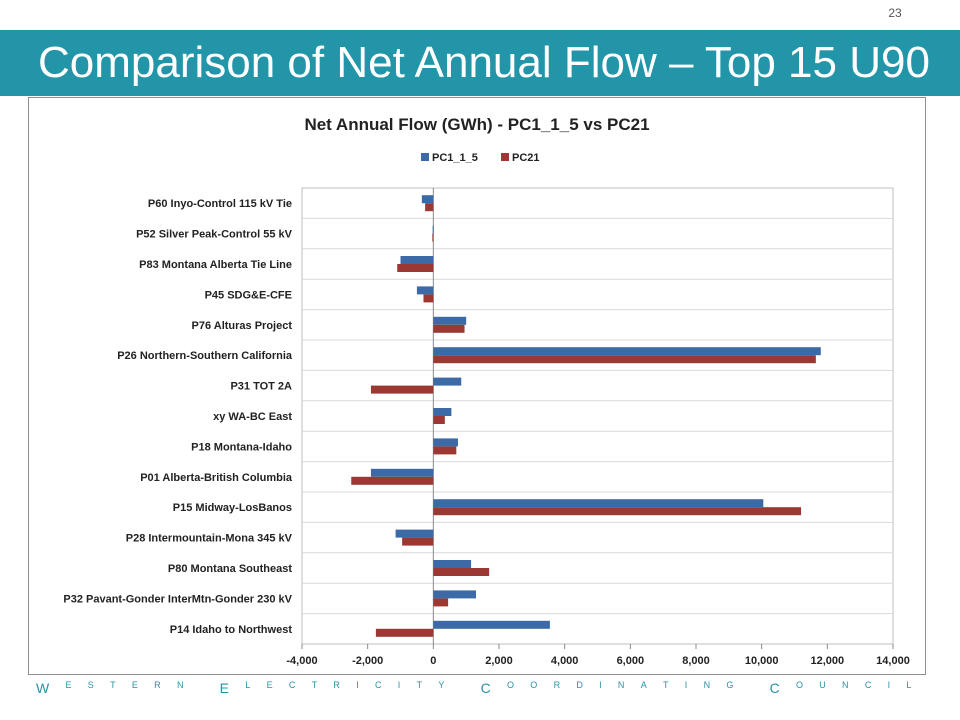 The height and width of the screenshot is (720, 960). What do you see at coordinates (526, 158) in the screenshot?
I see `legend-label-1: PC21` at bounding box center [526, 158].